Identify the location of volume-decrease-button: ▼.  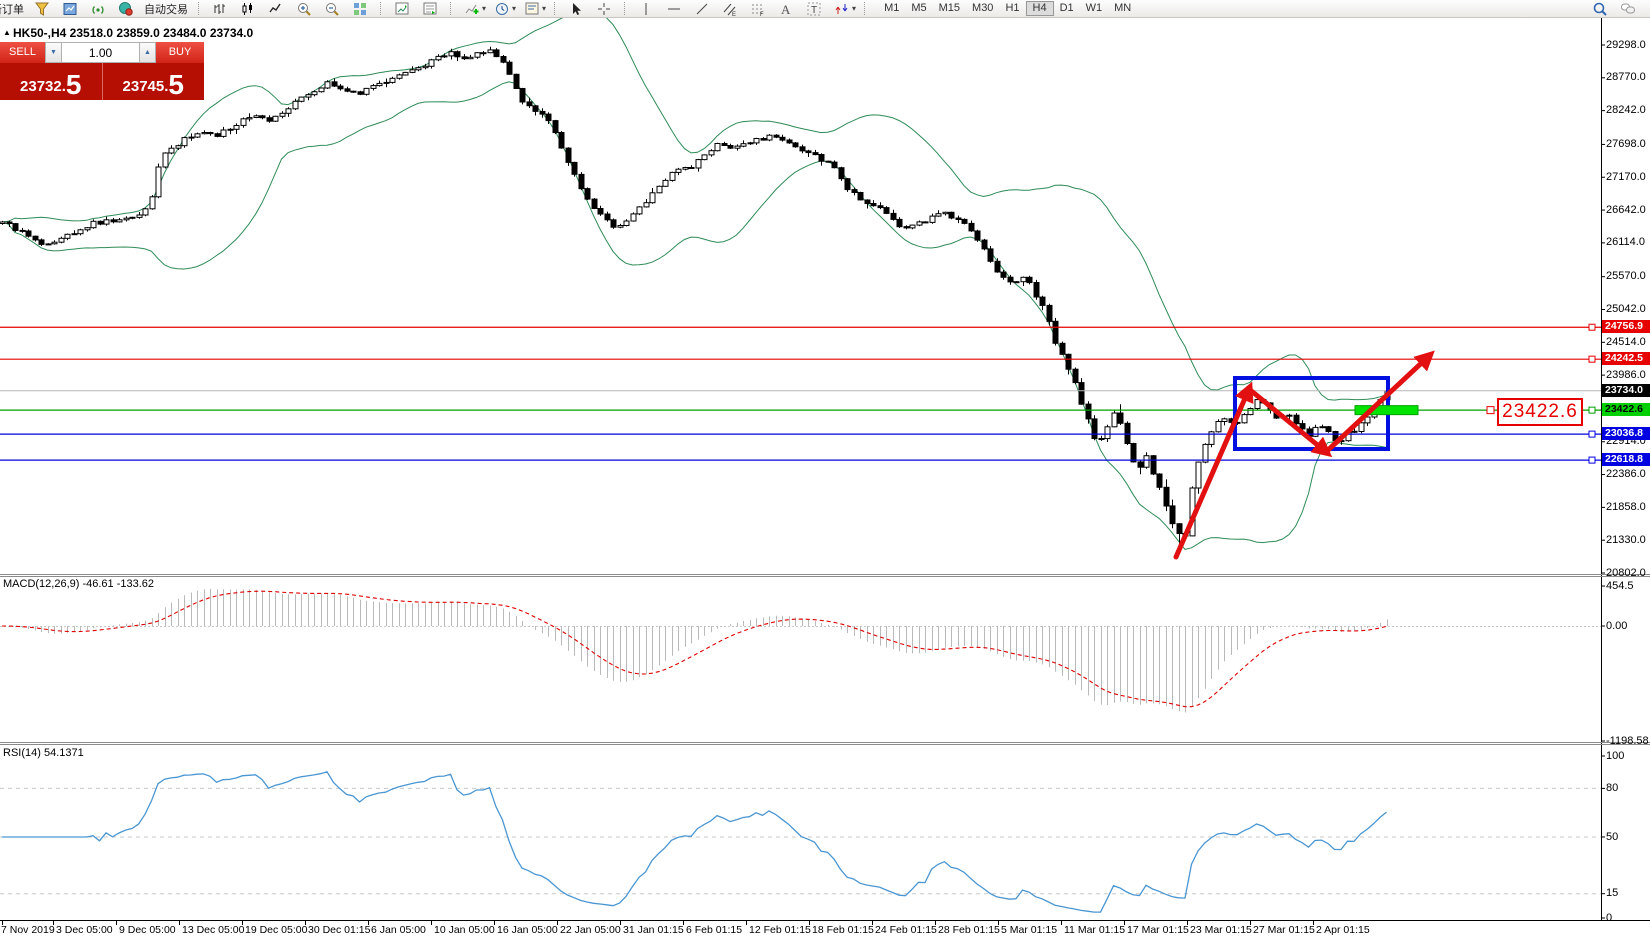
(53, 52).